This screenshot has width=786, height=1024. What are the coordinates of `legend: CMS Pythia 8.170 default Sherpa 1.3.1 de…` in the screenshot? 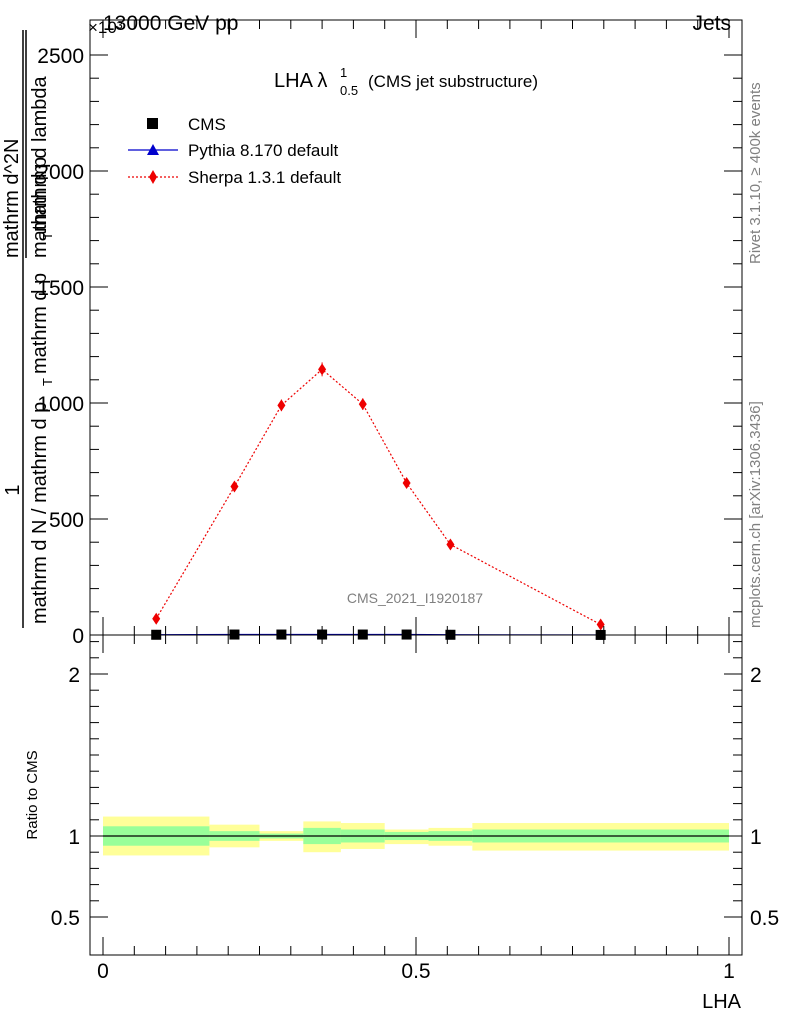 It's located at (234, 151).